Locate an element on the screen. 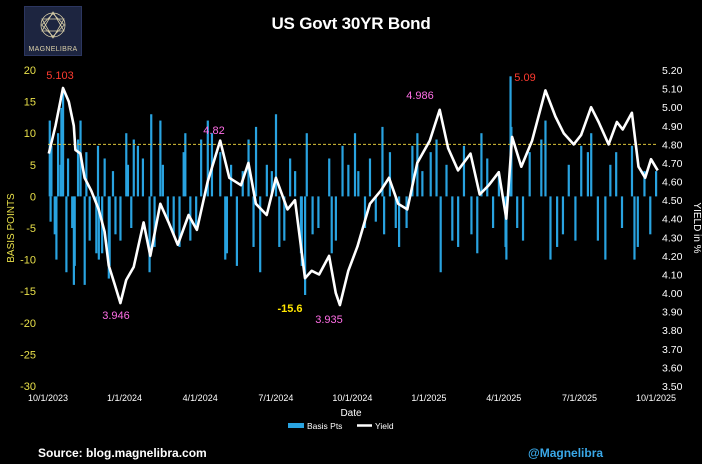  annotation-label: 4.82 is located at coordinates (213, 131).